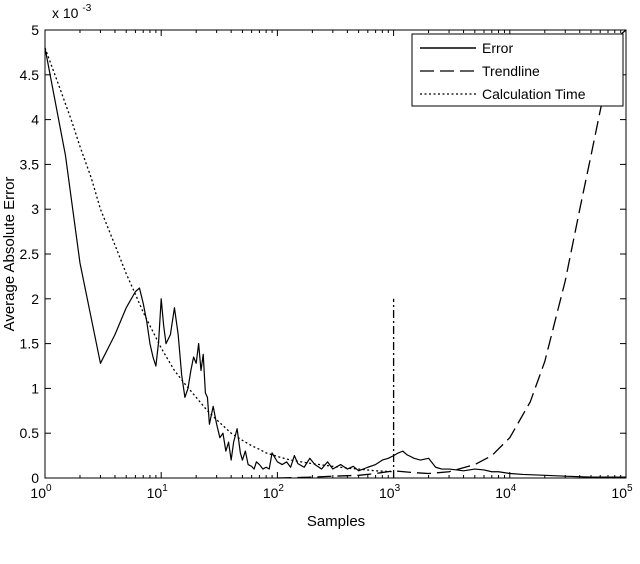 This screenshot has width=640, height=564. I want to click on y-tick-label: 2, so click(35, 299).